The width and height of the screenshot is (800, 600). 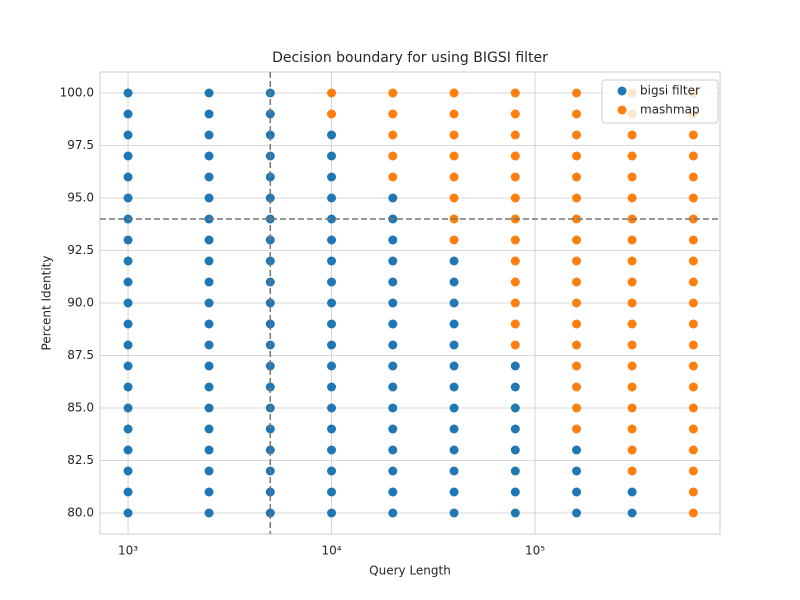 What do you see at coordinates (331, 551) in the screenshot?
I see `x-tick-label: 10⁴` at bounding box center [331, 551].